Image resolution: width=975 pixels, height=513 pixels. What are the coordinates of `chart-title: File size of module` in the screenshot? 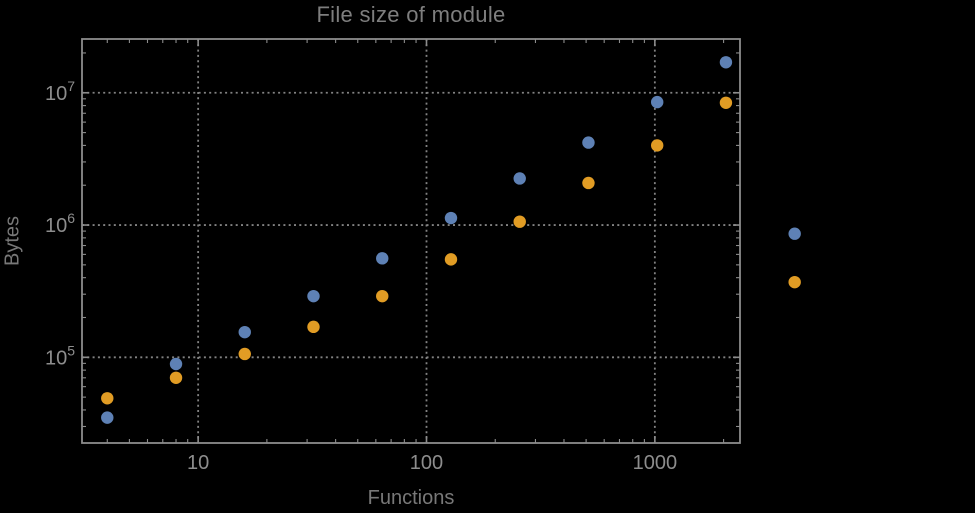 It's located at (411, 14).